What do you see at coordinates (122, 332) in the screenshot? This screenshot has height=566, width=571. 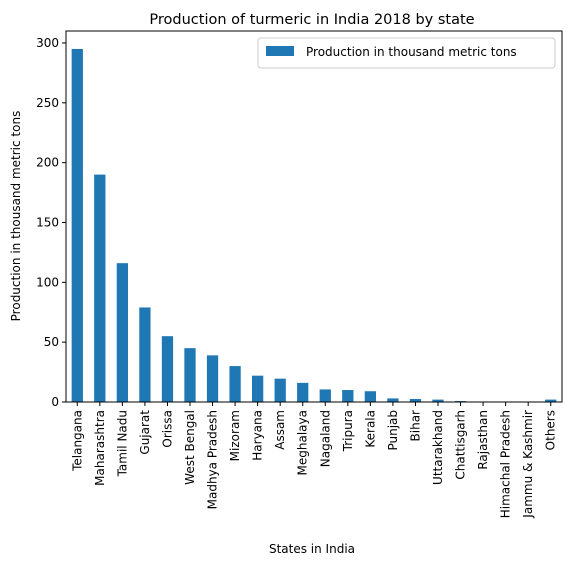 I see `bar-tamil-nadu` at bounding box center [122, 332].